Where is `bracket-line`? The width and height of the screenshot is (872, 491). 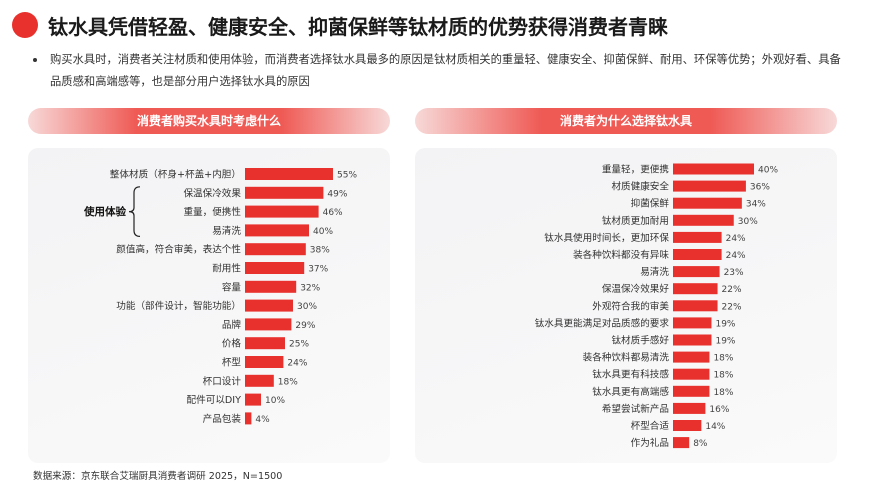 bracket-line is located at coordinates (134, 211).